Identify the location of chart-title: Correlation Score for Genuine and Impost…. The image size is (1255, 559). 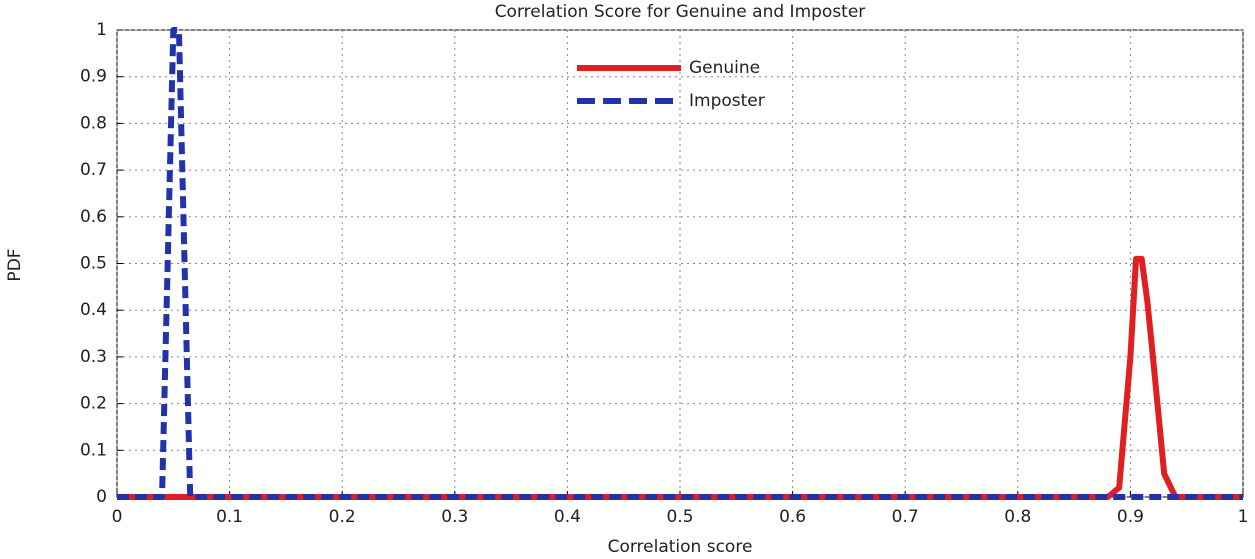
(680, 12).